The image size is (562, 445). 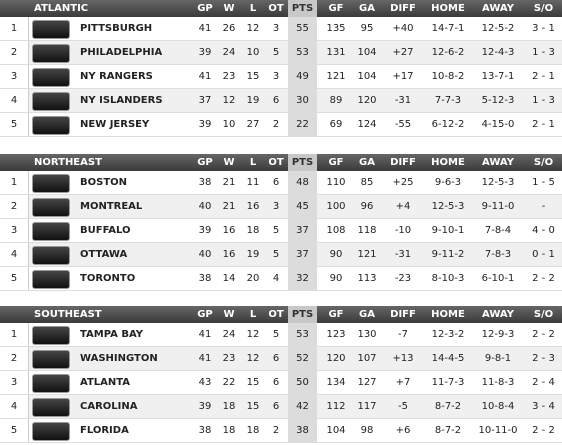 I want to click on stat: 95, so click(x=367, y=28).